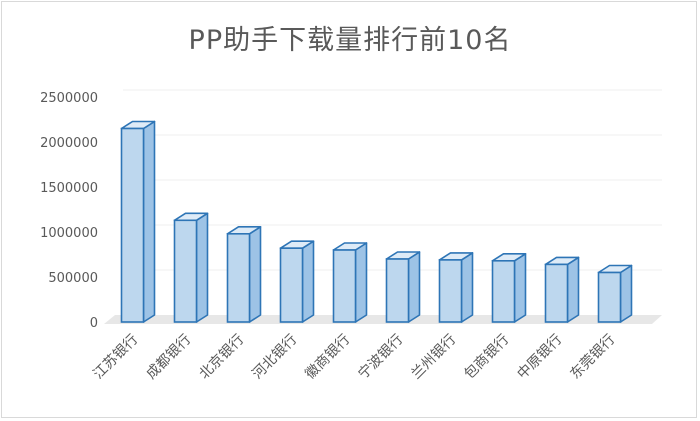 The image size is (700, 421). What do you see at coordinates (168, 357) in the screenshot?
I see `x-category-label: 成都银行` at bounding box center [168, 357].